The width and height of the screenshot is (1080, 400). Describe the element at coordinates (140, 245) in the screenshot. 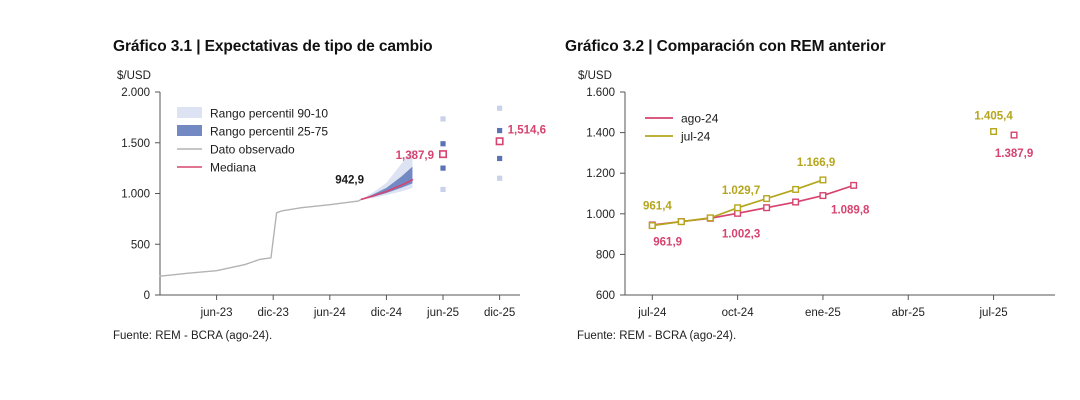

I see `y-tick-label-1: 500` at that location.